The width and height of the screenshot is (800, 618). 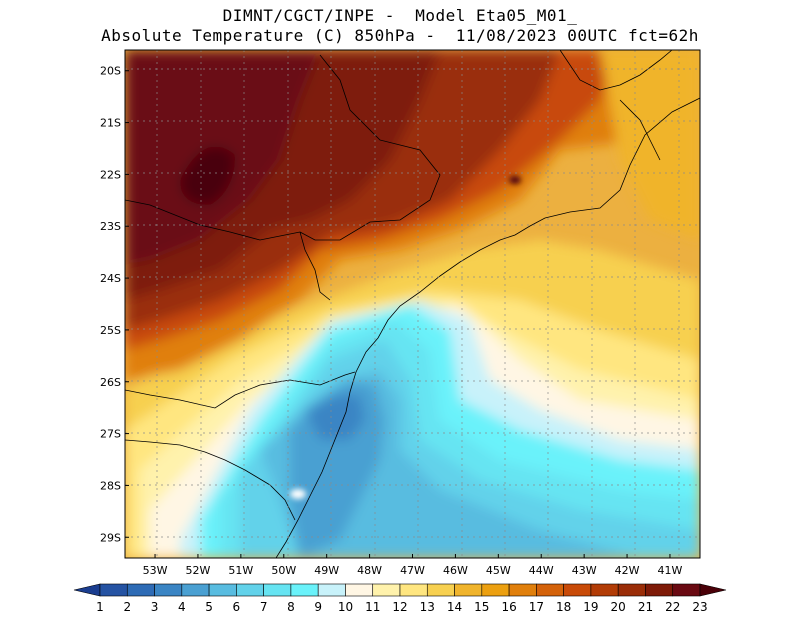 I want to click on latitude-tick-label: 20S, so click(x=110, y=71).